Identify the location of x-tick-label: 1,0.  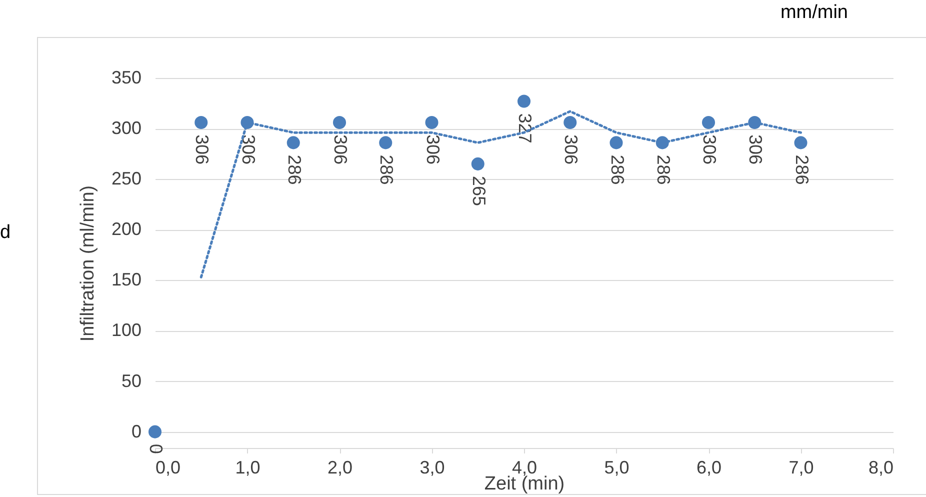
(247, 468).